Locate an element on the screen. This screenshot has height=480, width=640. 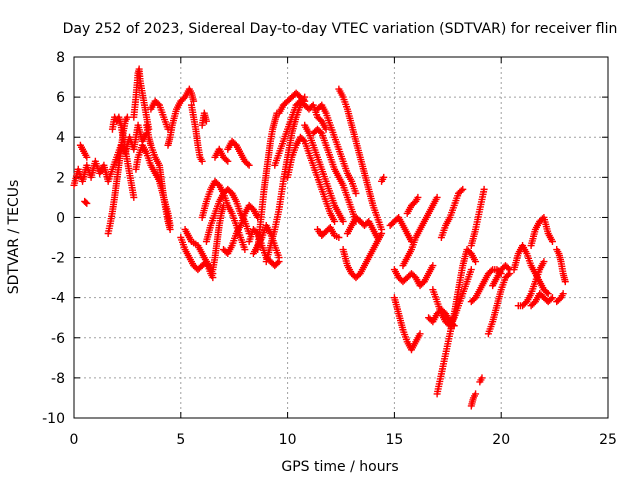
y-tick-label: 0 is located at coordinates (60, 218).